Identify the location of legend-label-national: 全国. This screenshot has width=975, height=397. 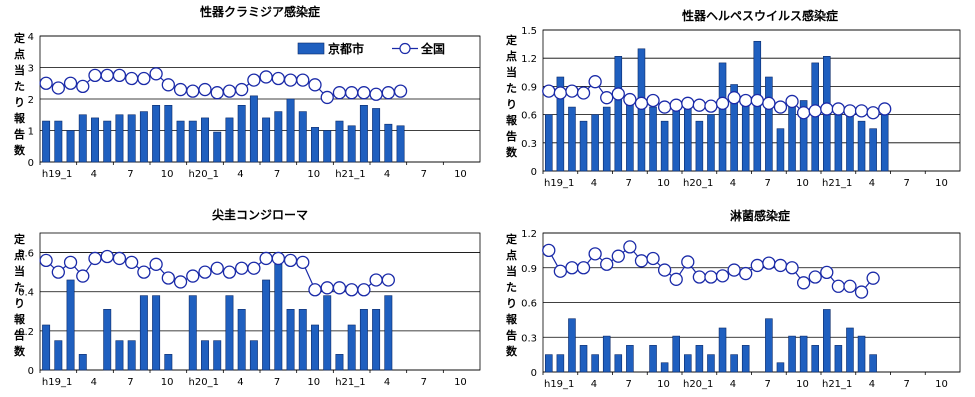
(432, 48).